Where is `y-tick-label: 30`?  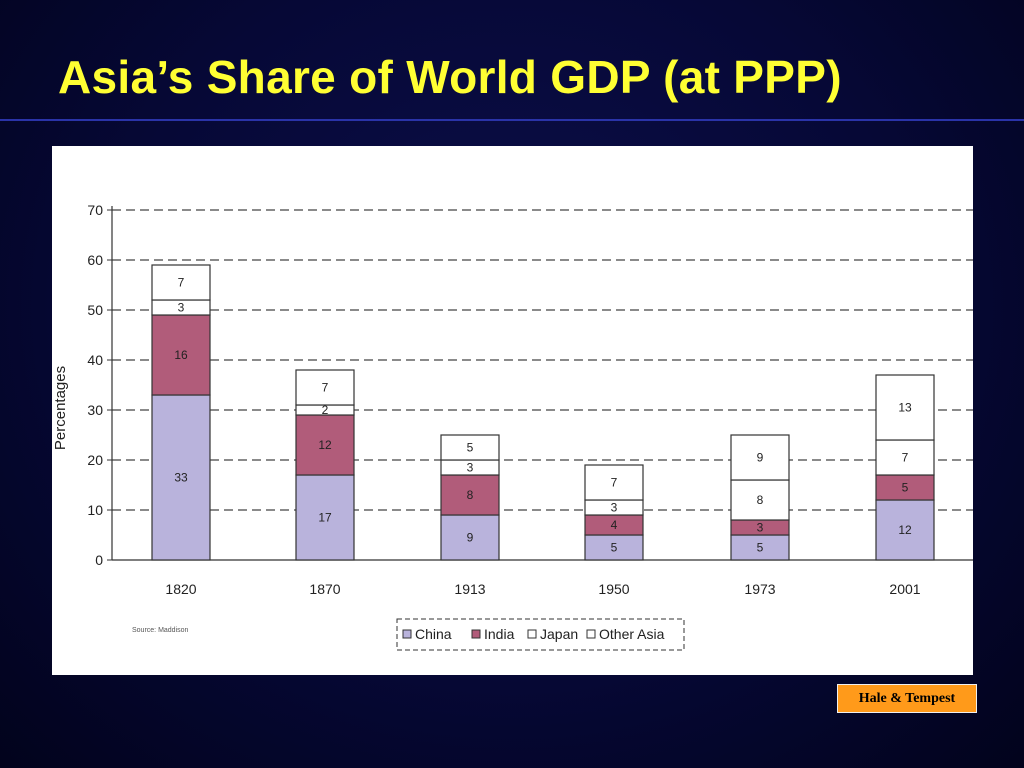
y-tick-label: 30 is located at coordinates (95, 410).